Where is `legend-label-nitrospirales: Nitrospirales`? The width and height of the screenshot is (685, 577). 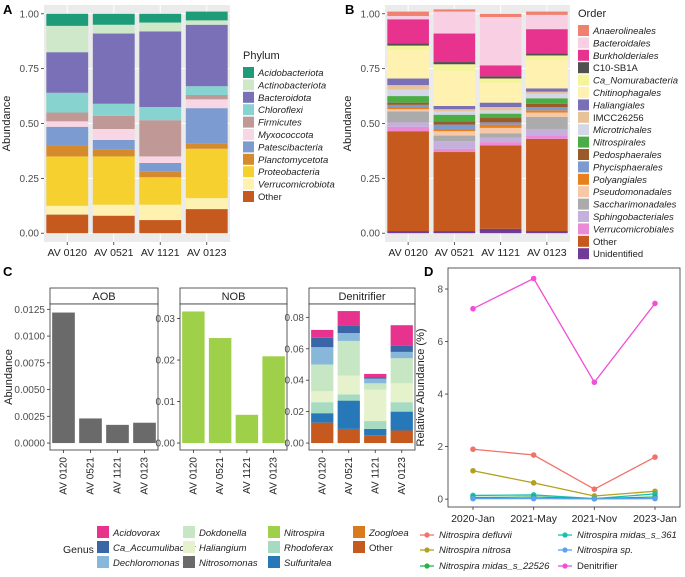 legend-label-nitrospirales: Nitrospirales is located at coordinates (619, 143).